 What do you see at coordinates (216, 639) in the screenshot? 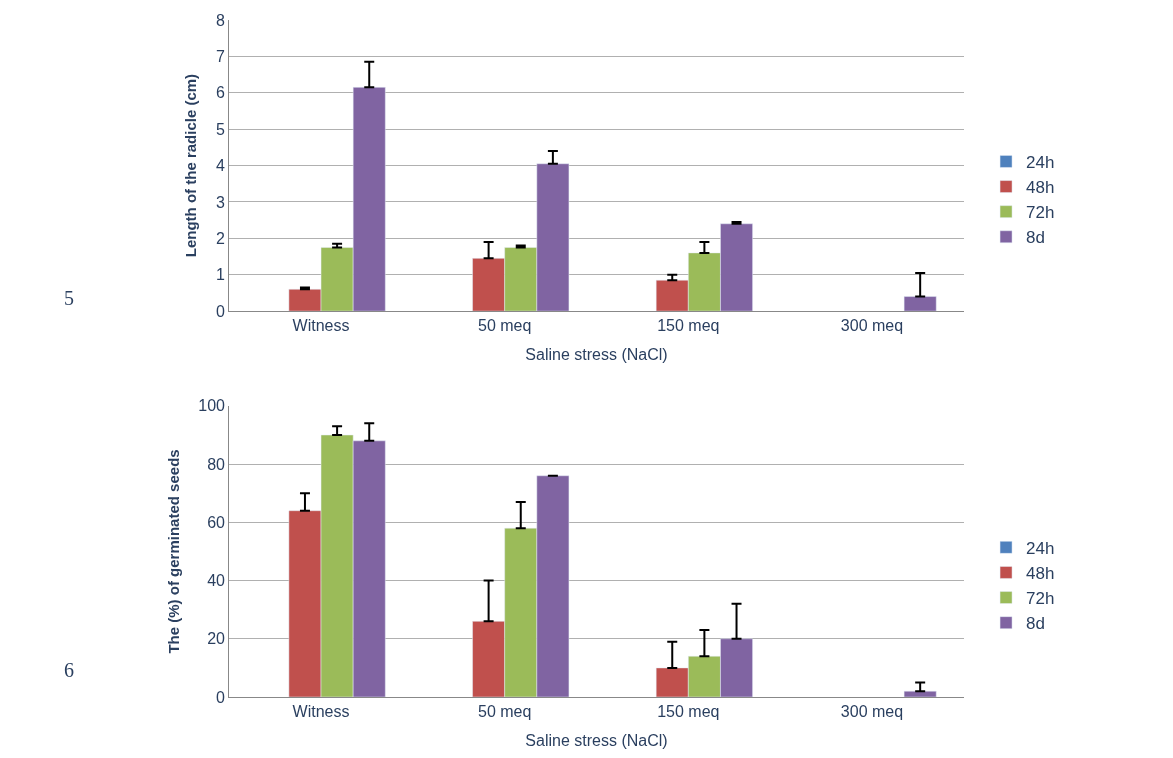
I see `y-tick-label: 20` at bounding box center [216, 639].